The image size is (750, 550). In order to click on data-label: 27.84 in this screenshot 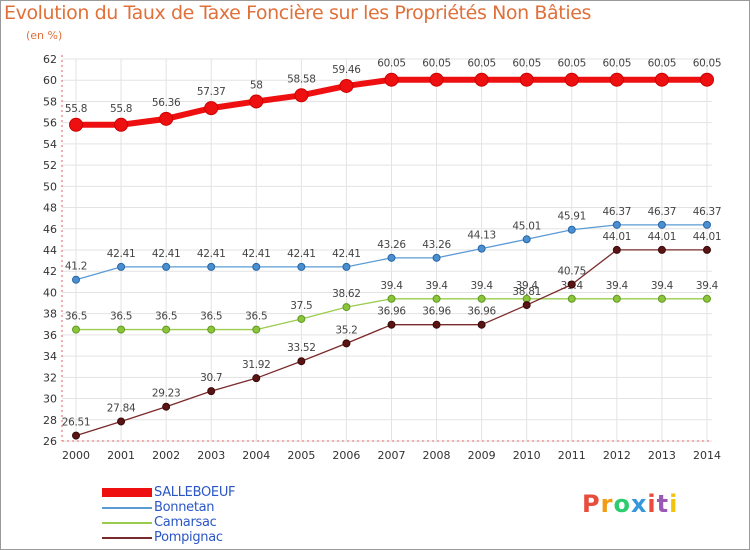, I will do `click(121, 408)`.